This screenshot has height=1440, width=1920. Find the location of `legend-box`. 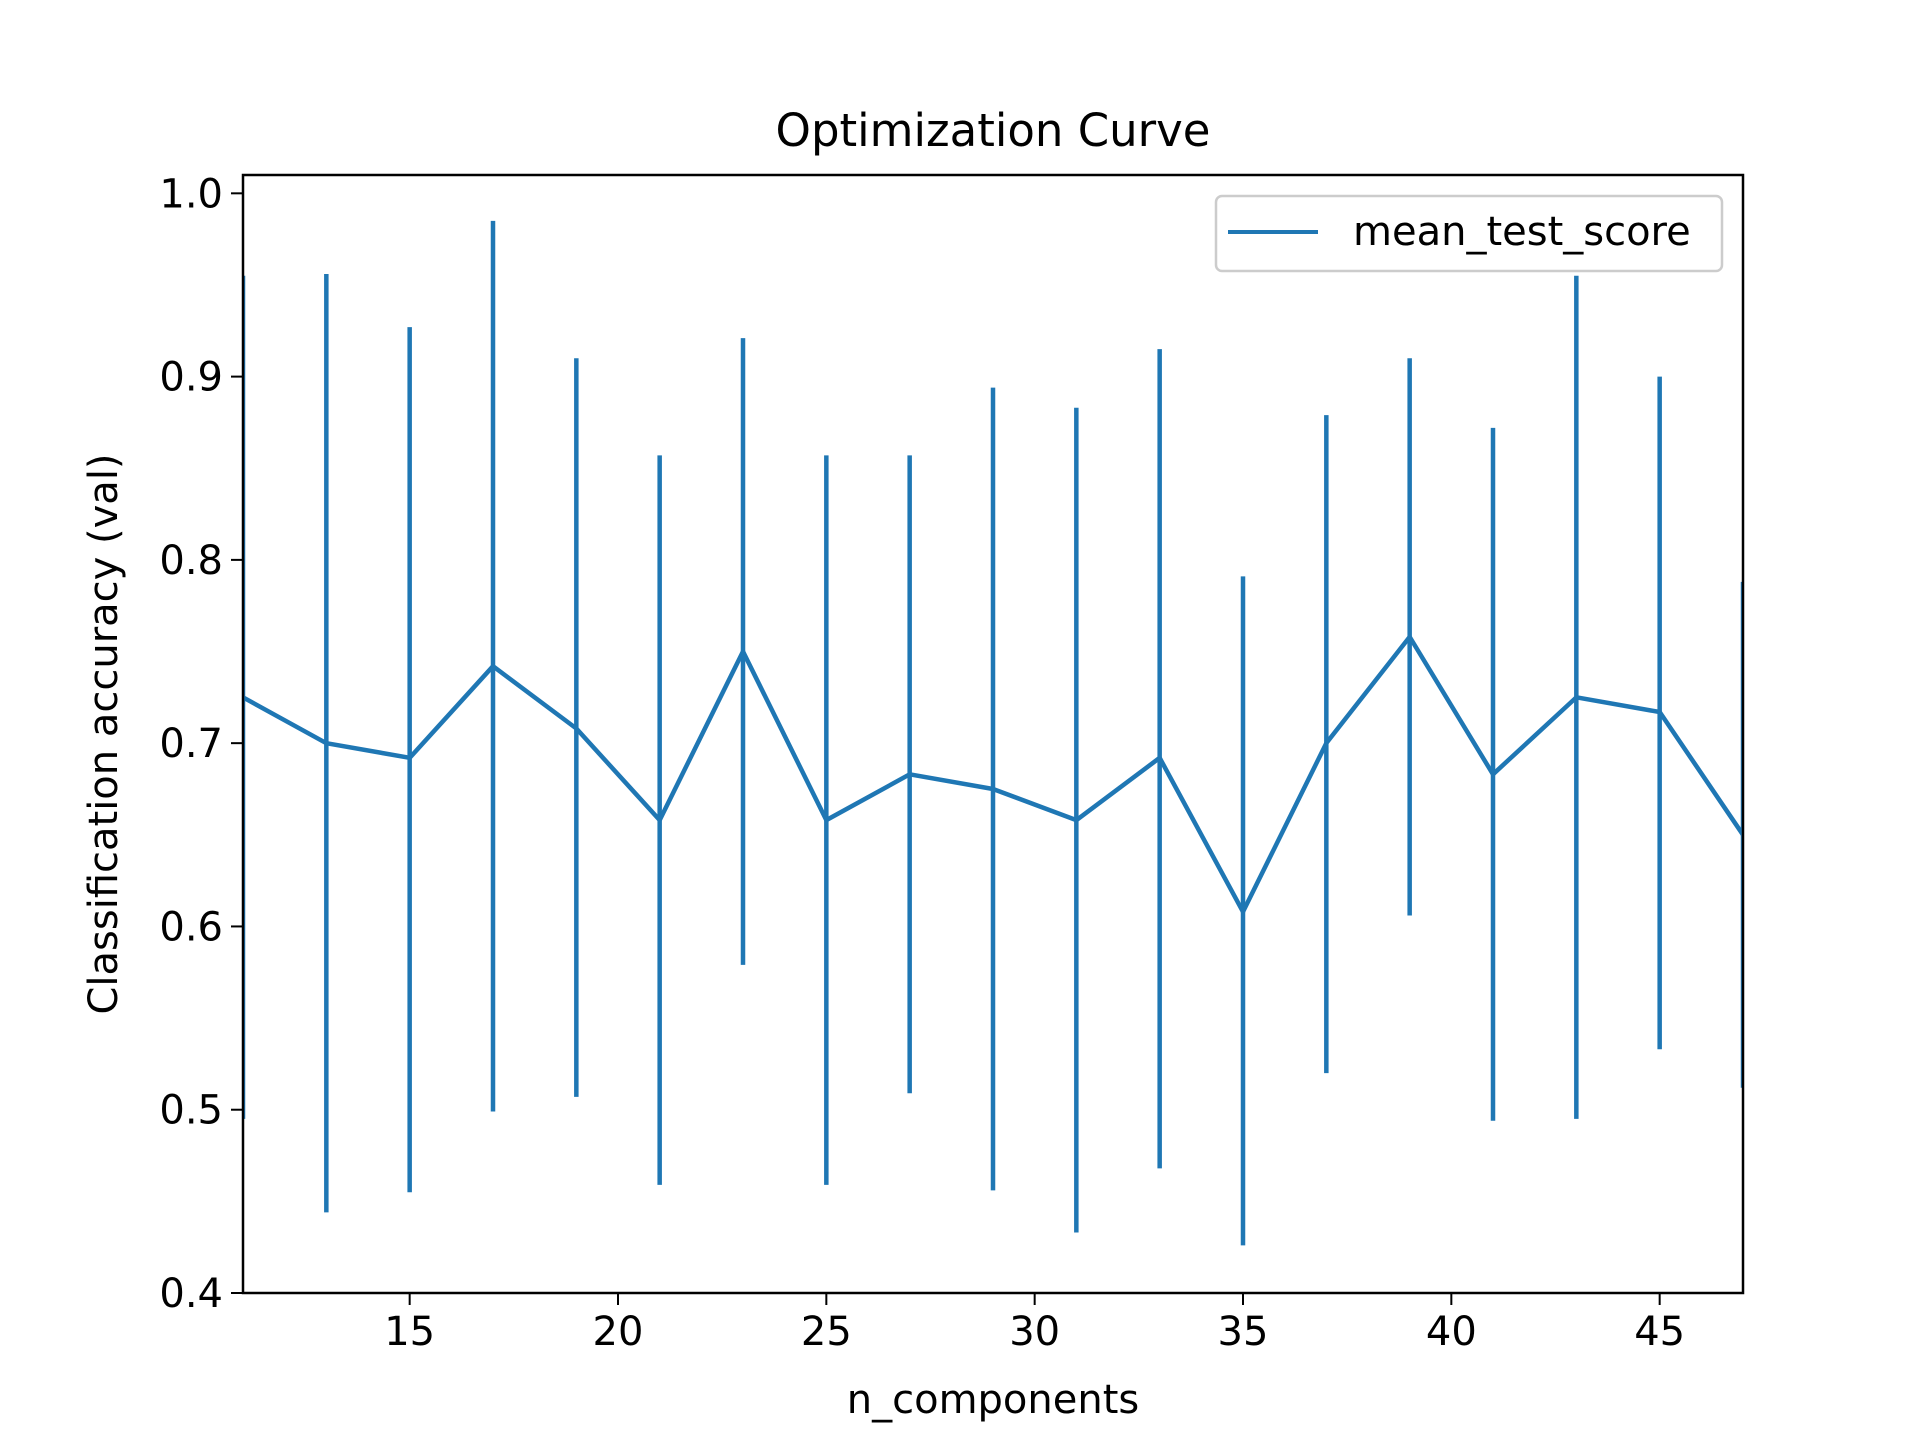

legend-box is located at coordinates (1469, 233).